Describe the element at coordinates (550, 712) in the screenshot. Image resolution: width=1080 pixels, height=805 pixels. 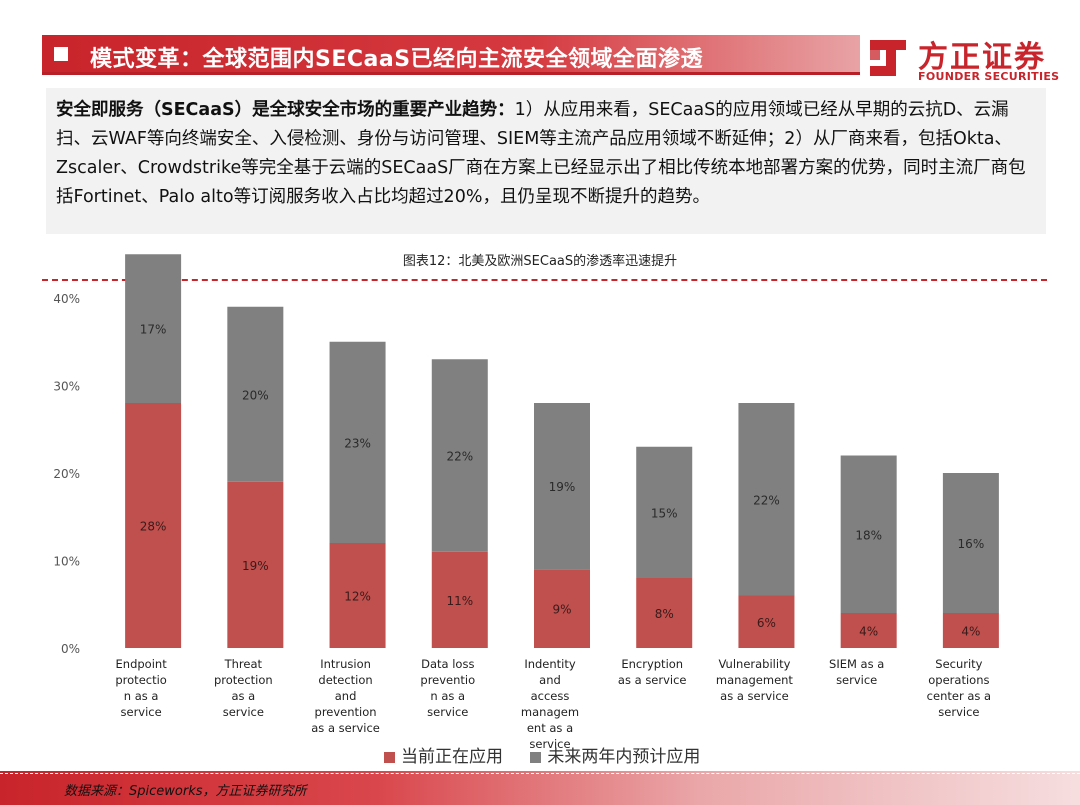
I see `x-tick-label: managem` at that location.